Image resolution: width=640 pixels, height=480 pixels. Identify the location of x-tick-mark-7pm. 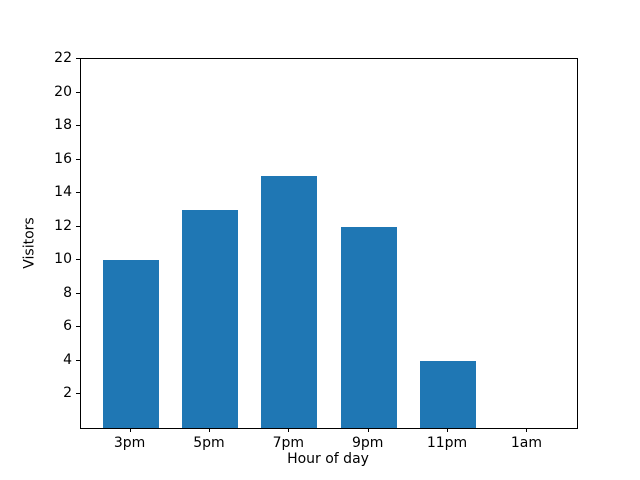
(289, 430).